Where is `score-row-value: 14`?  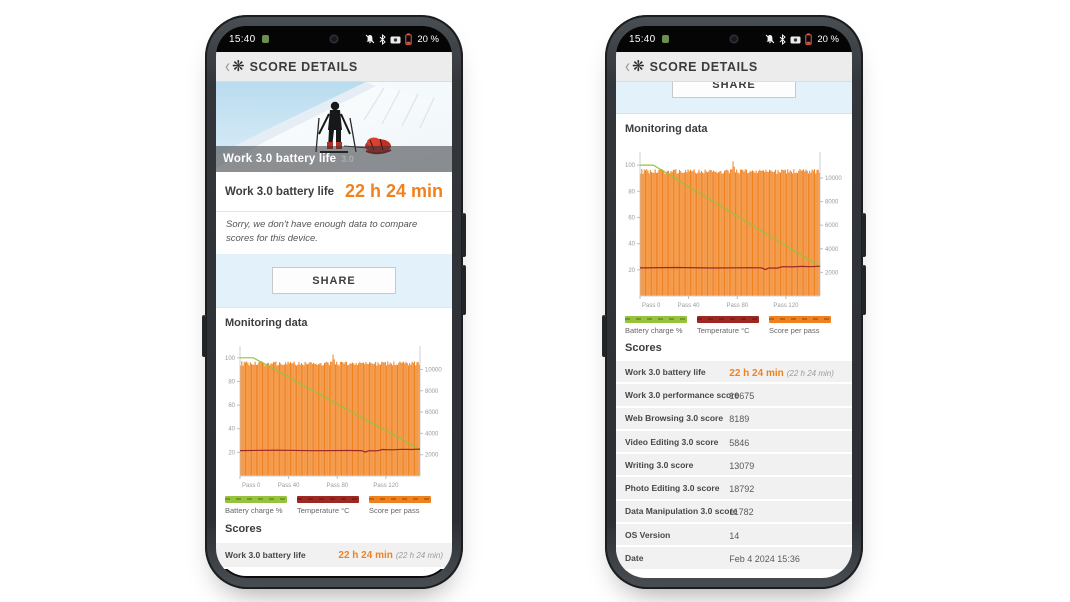 score-row-value: 14 is located at coordinates (734, 535).